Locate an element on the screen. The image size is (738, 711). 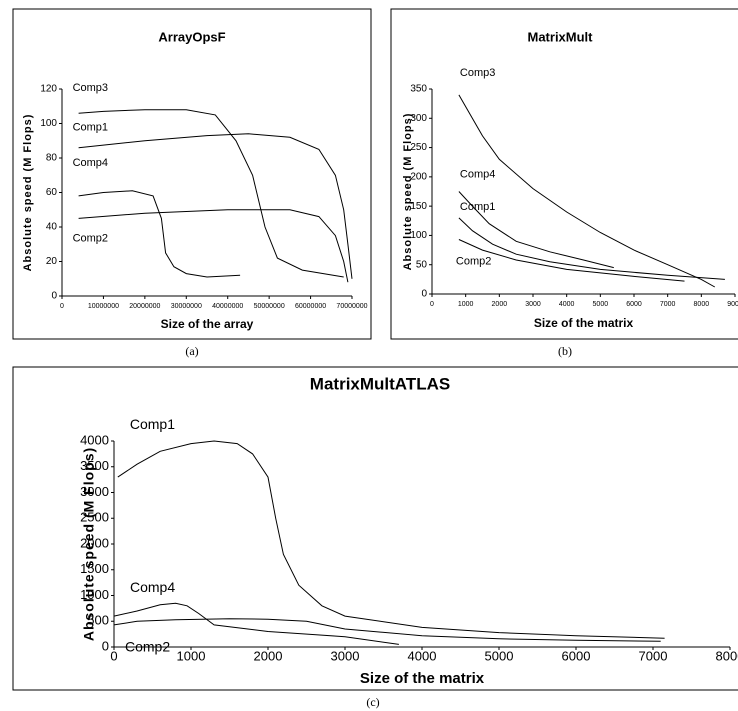
y-tick-label: 2000 is located at coordinates (94, 542).